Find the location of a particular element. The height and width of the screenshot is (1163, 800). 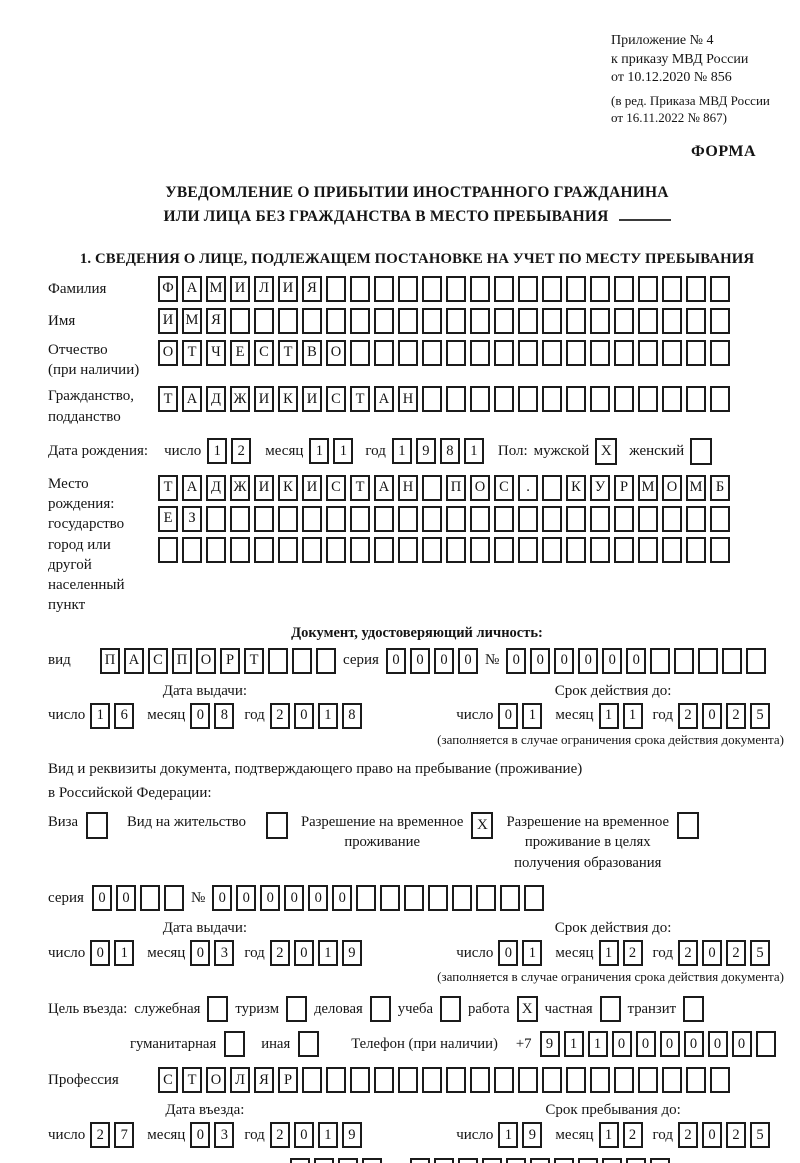

surname-cell: А is located at coordinates (192, 288).